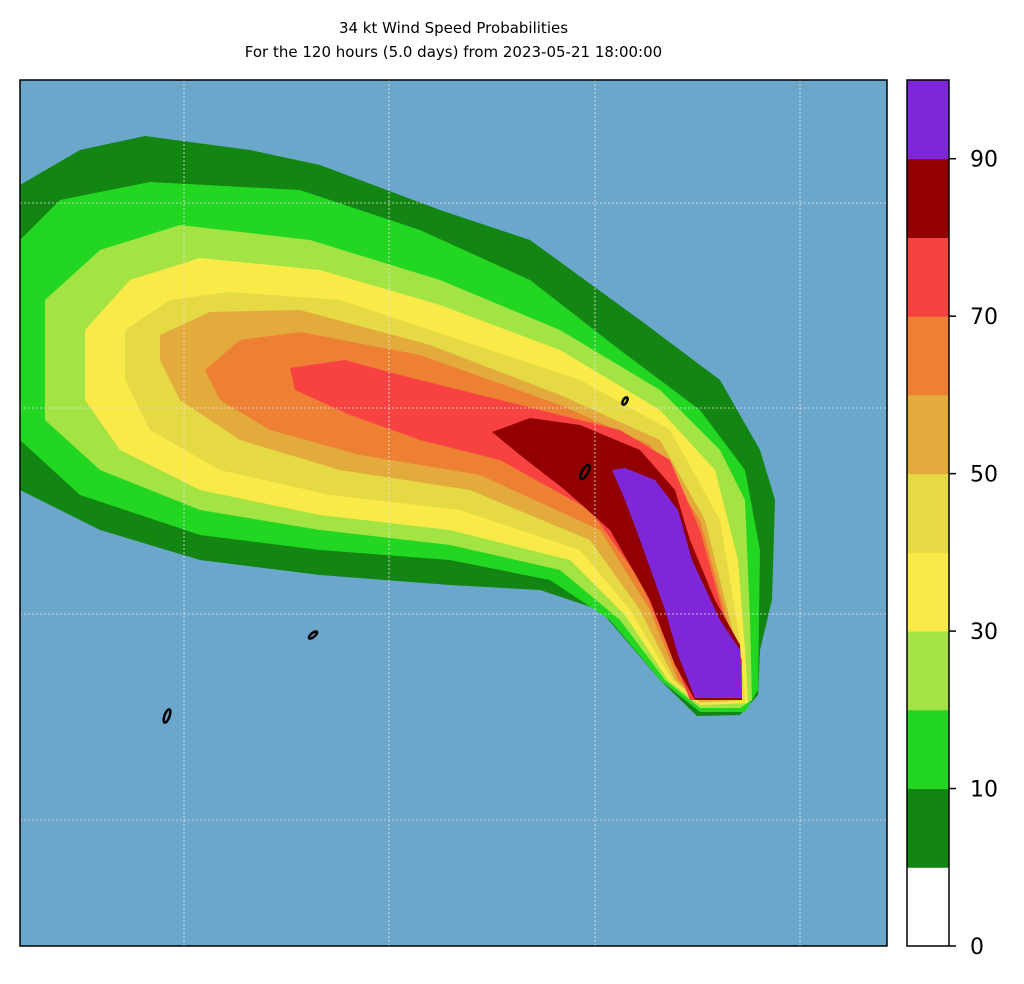 The image size is (1024, 984). What do you see at coordinates (453, 28) in the screenshot?
I see `chart-title: 34 kt Wind Speed Probabilities` at bounding box center [453, 28].